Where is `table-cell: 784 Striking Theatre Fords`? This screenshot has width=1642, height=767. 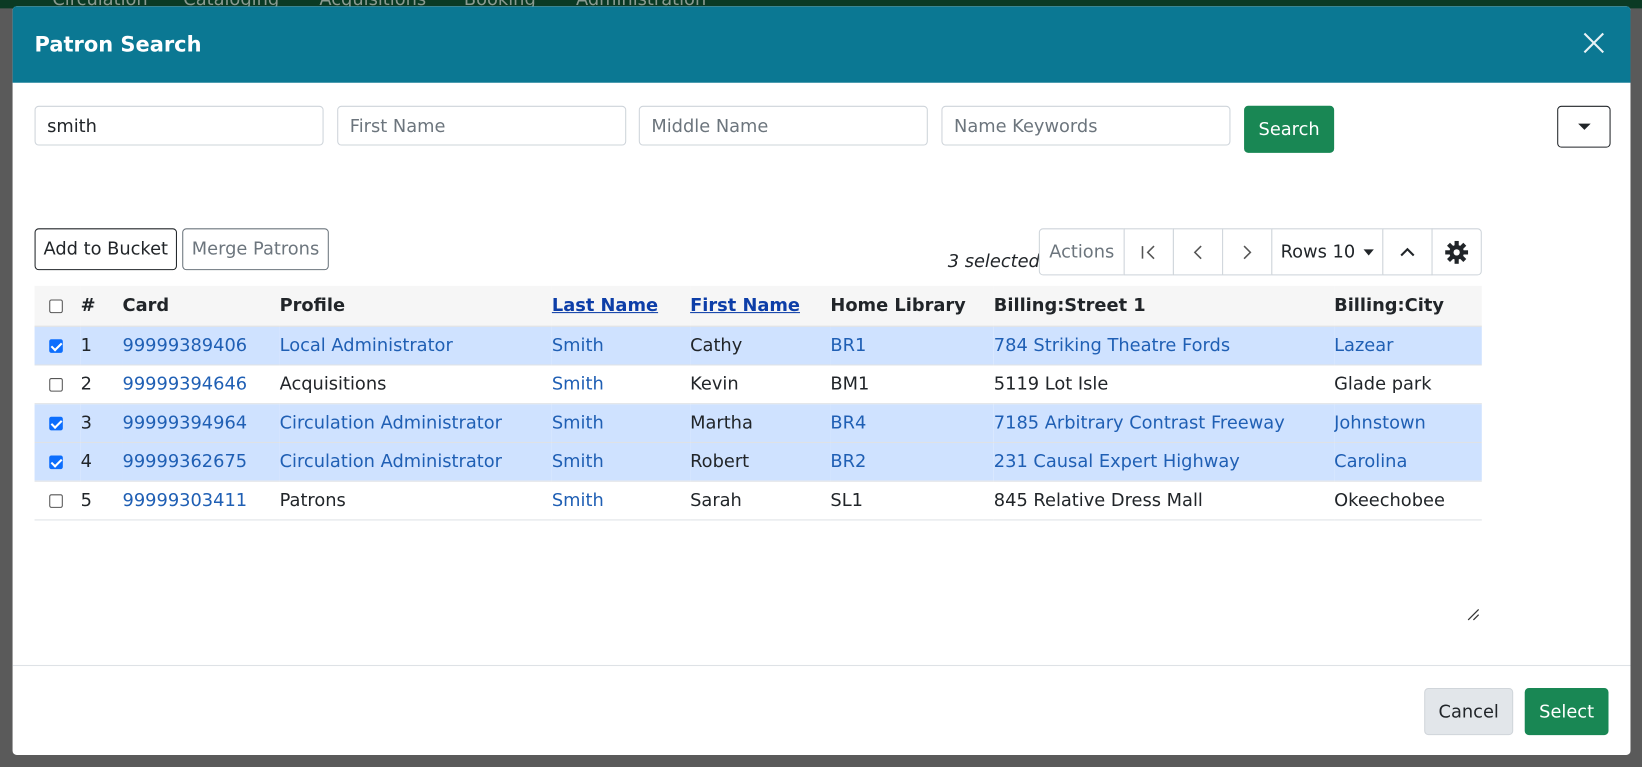 table-cell: 784 Striking Theatre Fords is located at coordinates (1164, 346).